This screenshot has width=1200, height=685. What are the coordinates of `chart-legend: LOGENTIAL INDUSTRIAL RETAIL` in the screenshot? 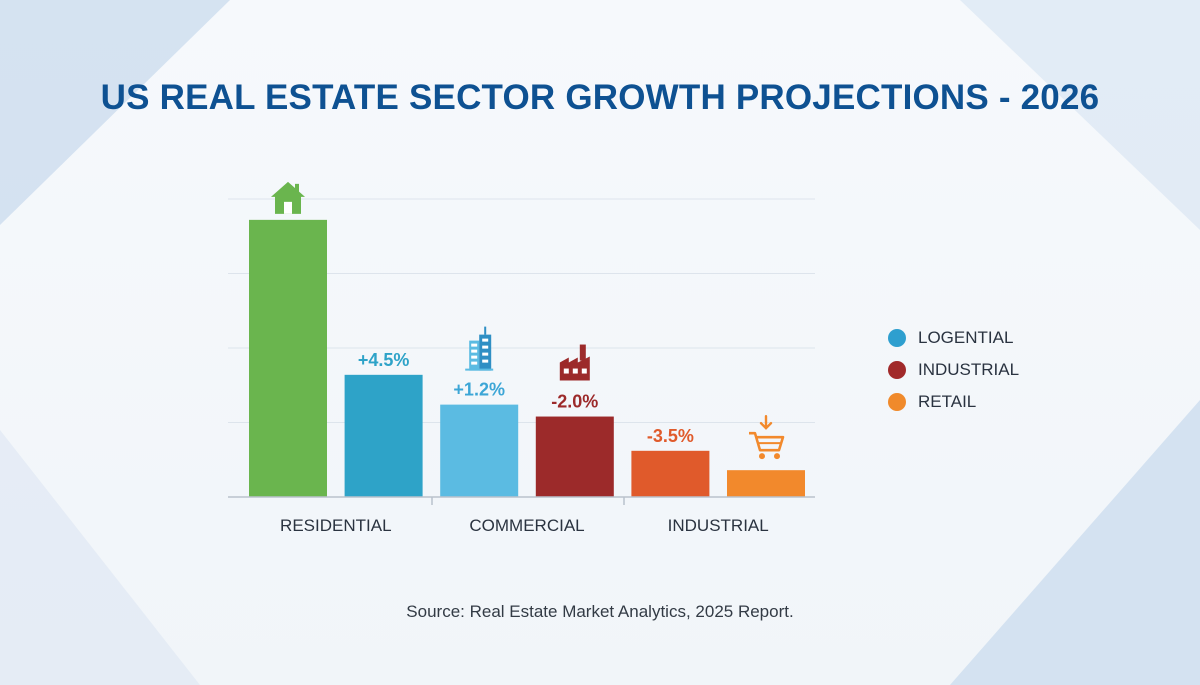 It's located at (953, 370).